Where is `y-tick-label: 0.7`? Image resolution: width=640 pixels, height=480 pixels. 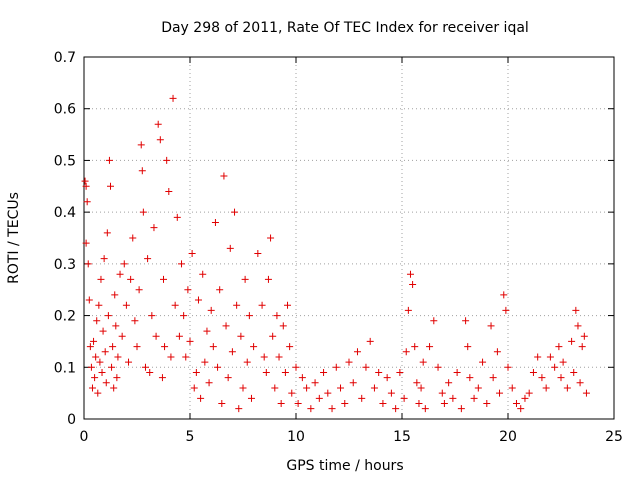 y-tick-label: 0.7 is located at coordinates (65, 58).